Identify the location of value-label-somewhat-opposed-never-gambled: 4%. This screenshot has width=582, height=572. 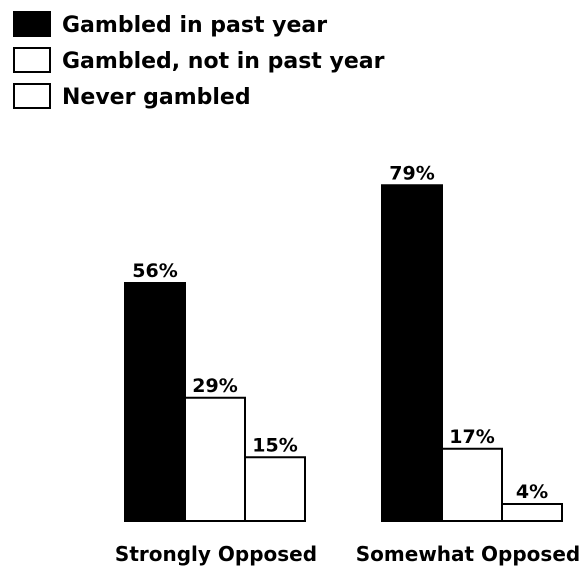
(532, 492).